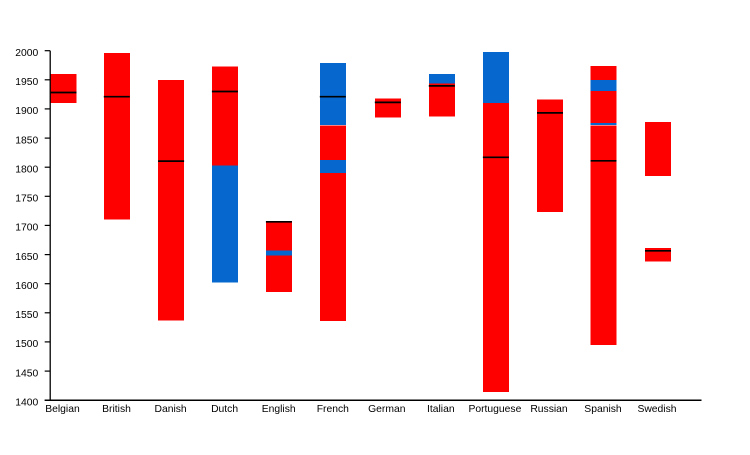 The image size is (750, 455). I want to click on svg-text: German, so click(387, 409).